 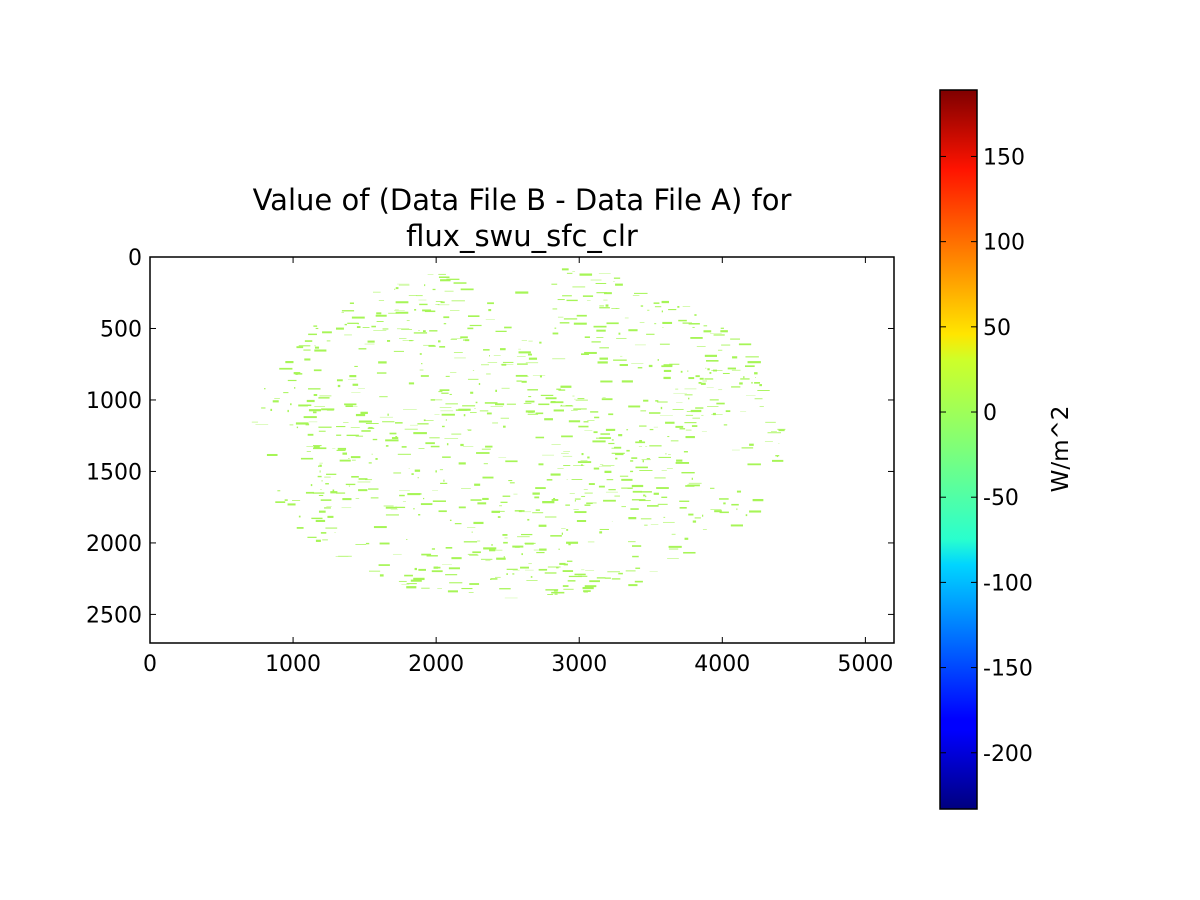 What do you see at coordinates (436, 664) in the screenshot?
I see `x-tick-label: 2000` at bounding box center [436, 664].